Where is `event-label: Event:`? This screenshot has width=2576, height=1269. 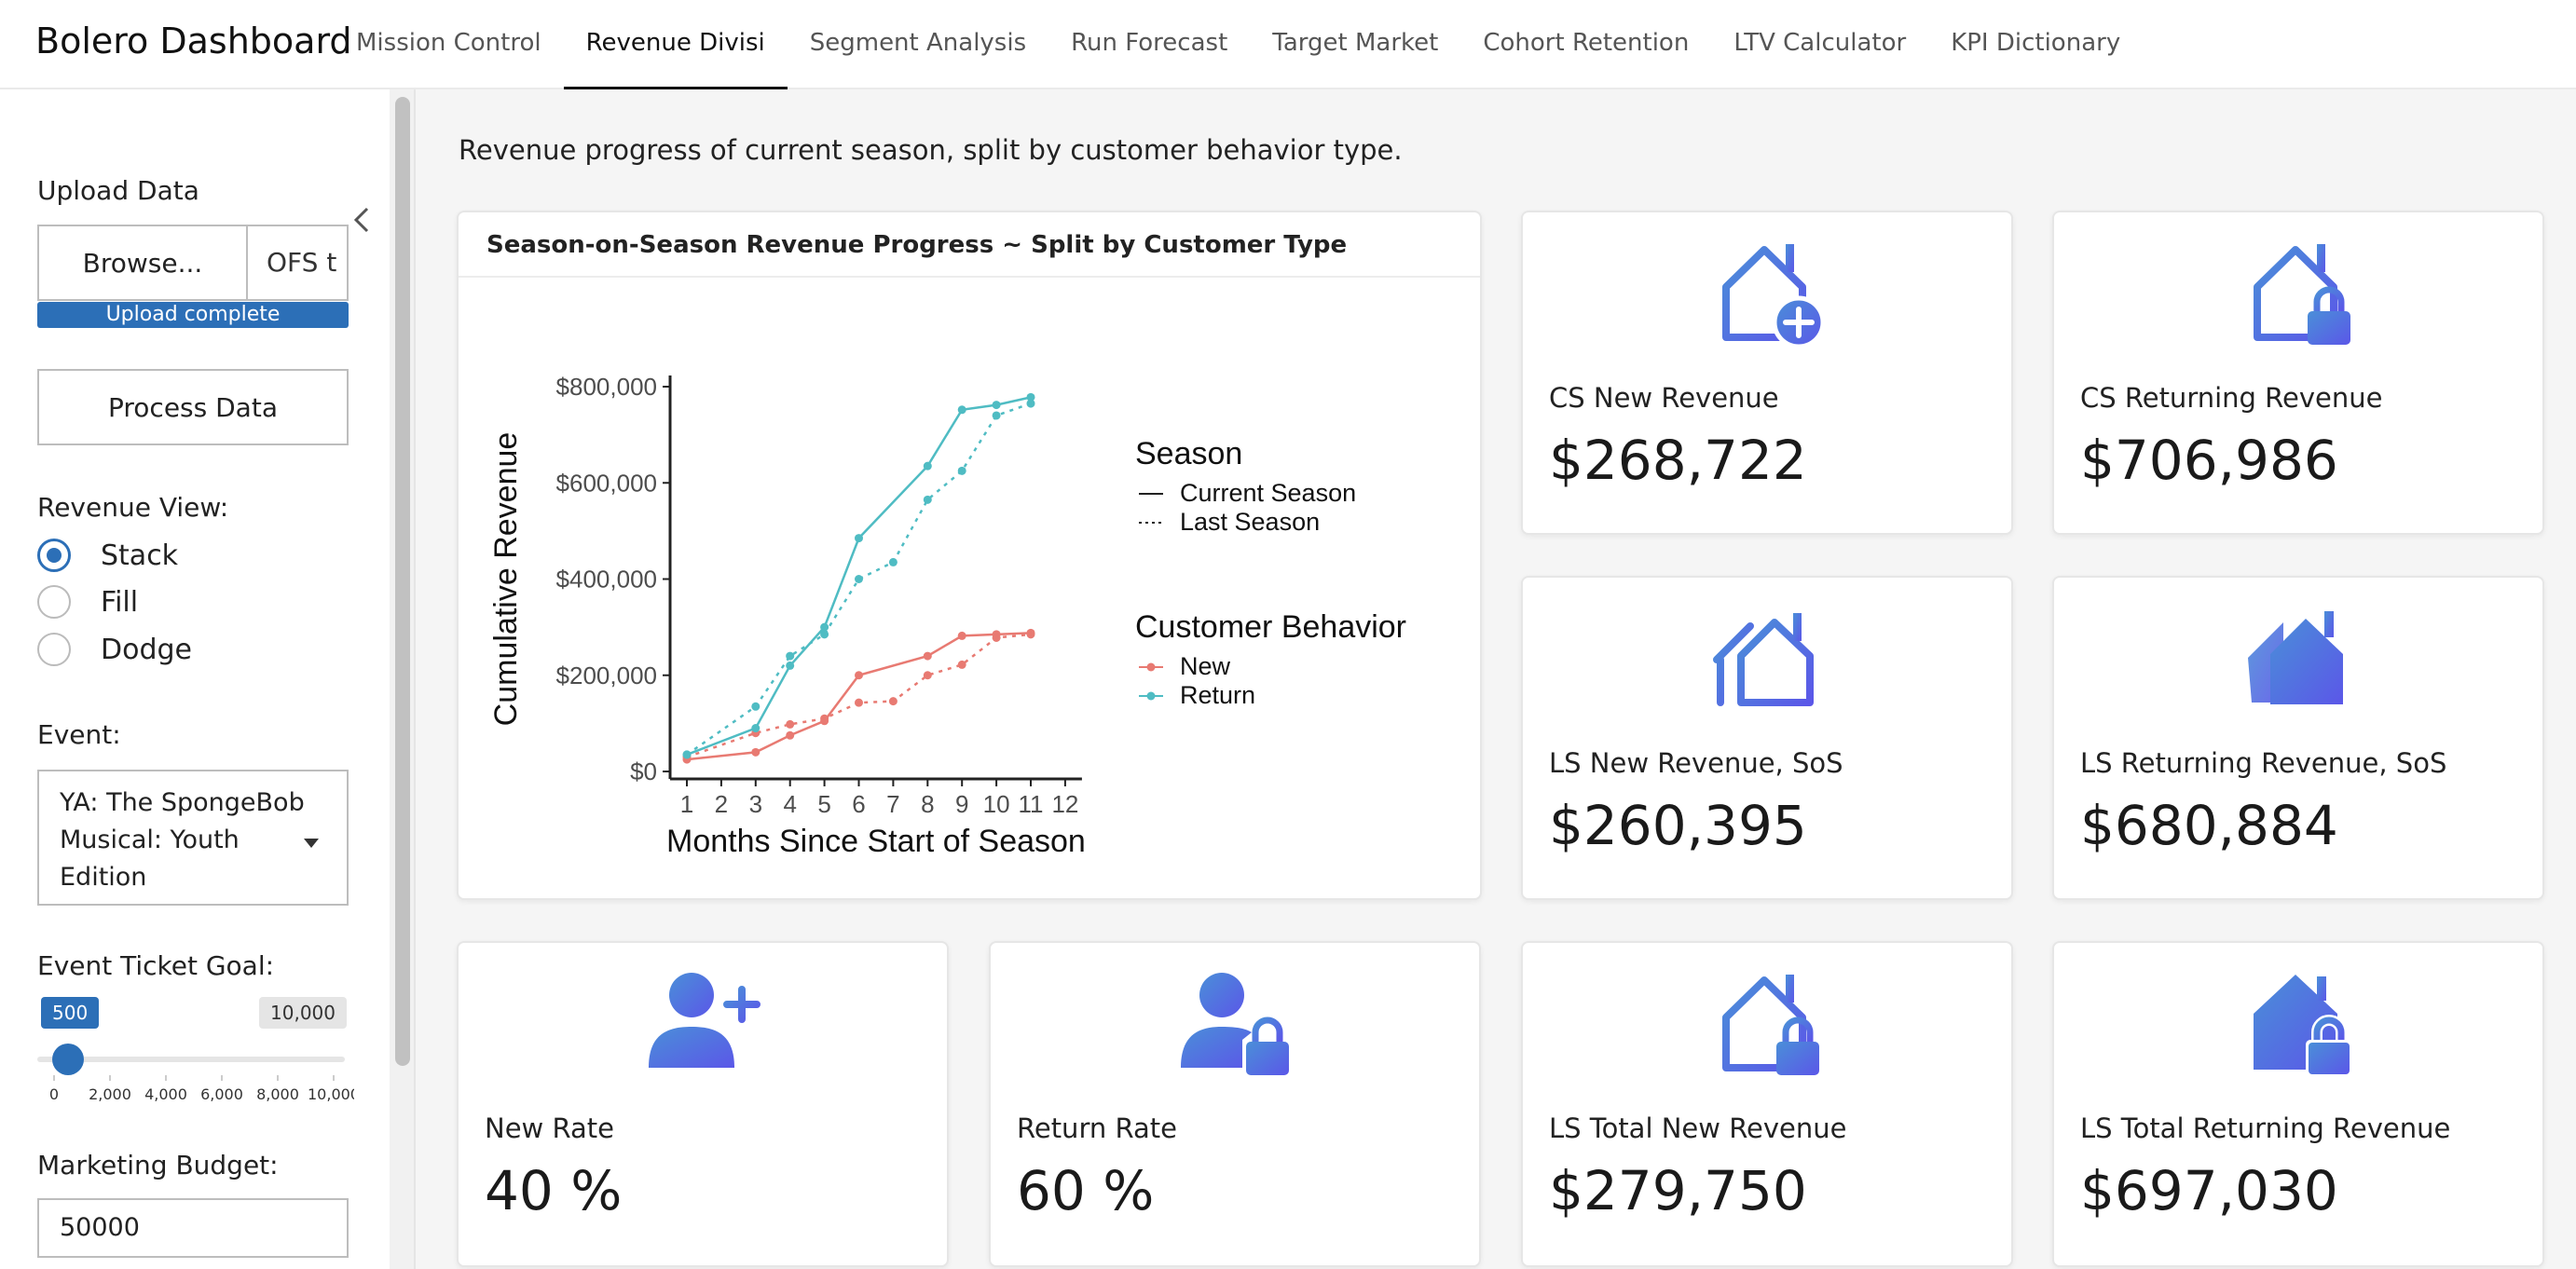
event-label: Event: is located at coordinates (79, 734).